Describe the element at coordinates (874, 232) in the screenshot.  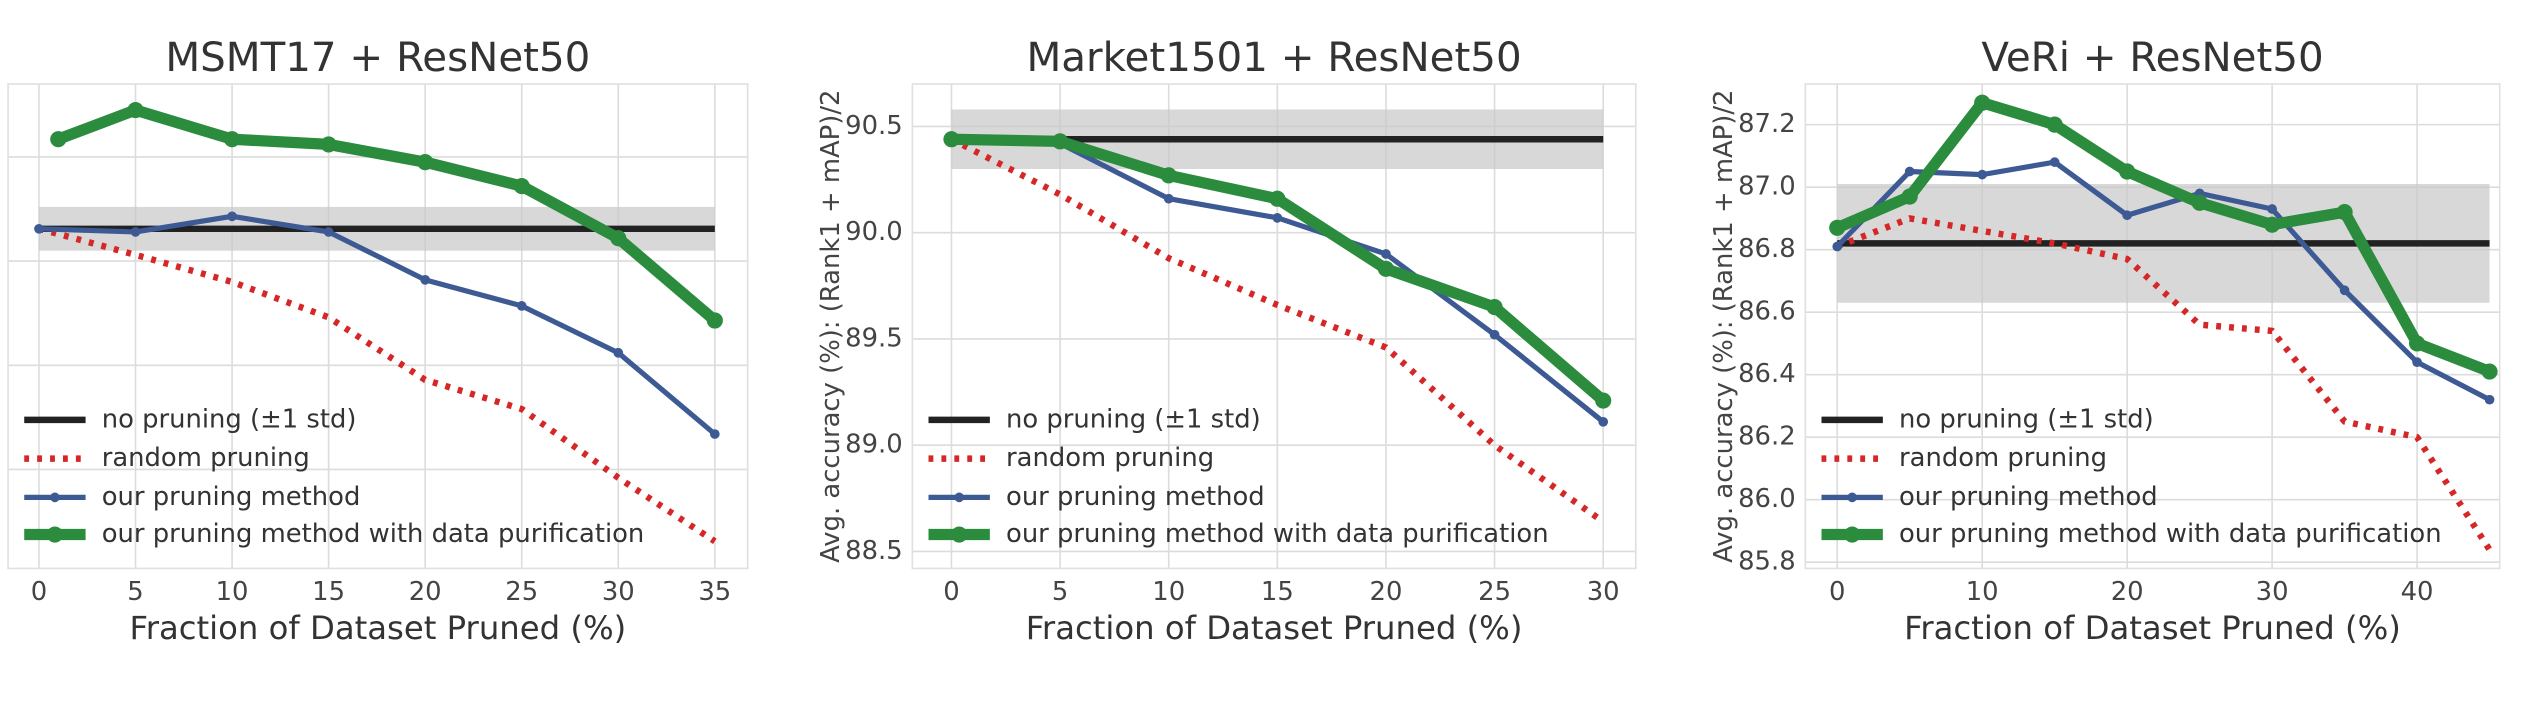
I see `y-tick-label: 90.0` at that location.